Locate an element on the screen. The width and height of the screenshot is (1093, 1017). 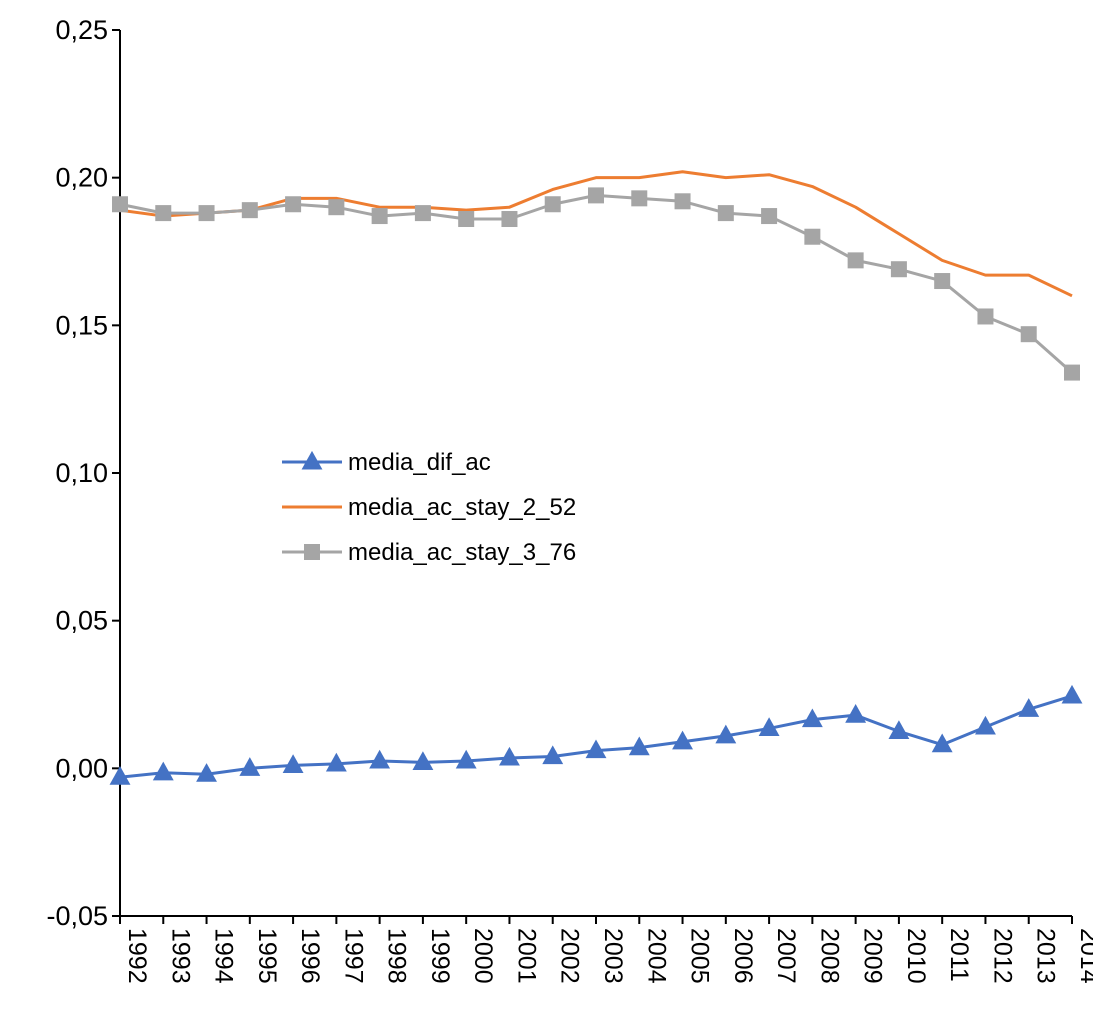
x-tick-label: 2006 is located at coordinates (743, 956).